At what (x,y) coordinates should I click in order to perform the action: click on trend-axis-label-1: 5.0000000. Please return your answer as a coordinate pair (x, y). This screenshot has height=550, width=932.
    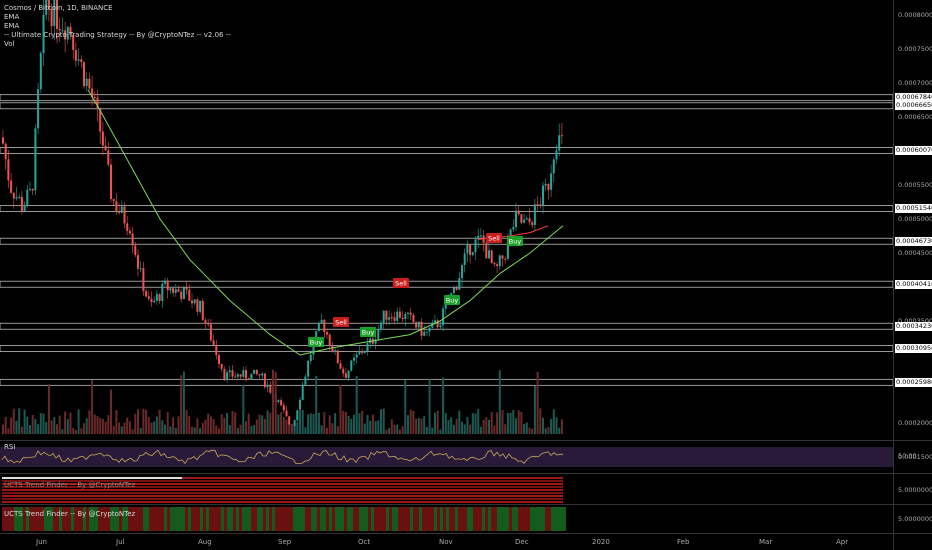
    Looking at the image, I should click on (915, 490).